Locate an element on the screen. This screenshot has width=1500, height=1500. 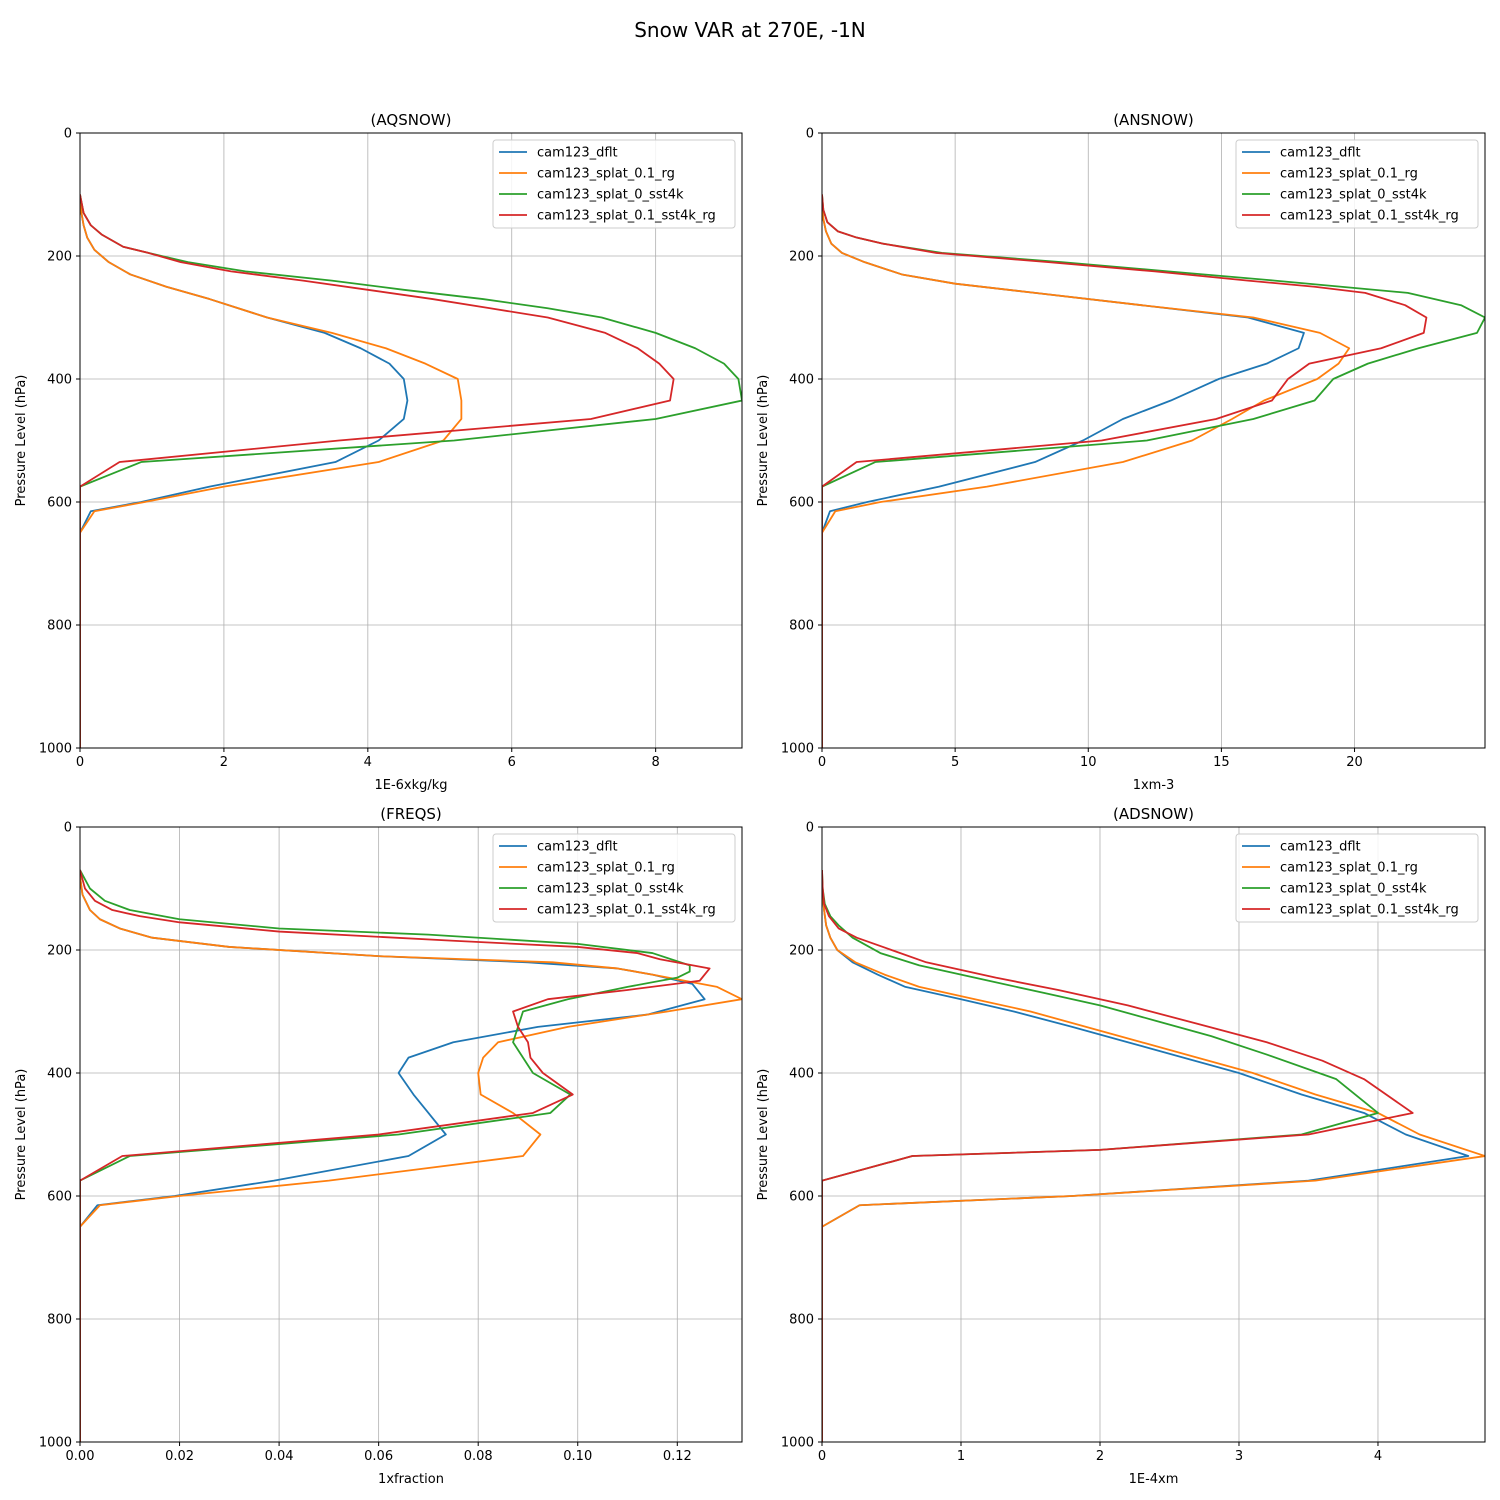
panel-title: (ANSNOW) is located at coordinates (1153, 120).